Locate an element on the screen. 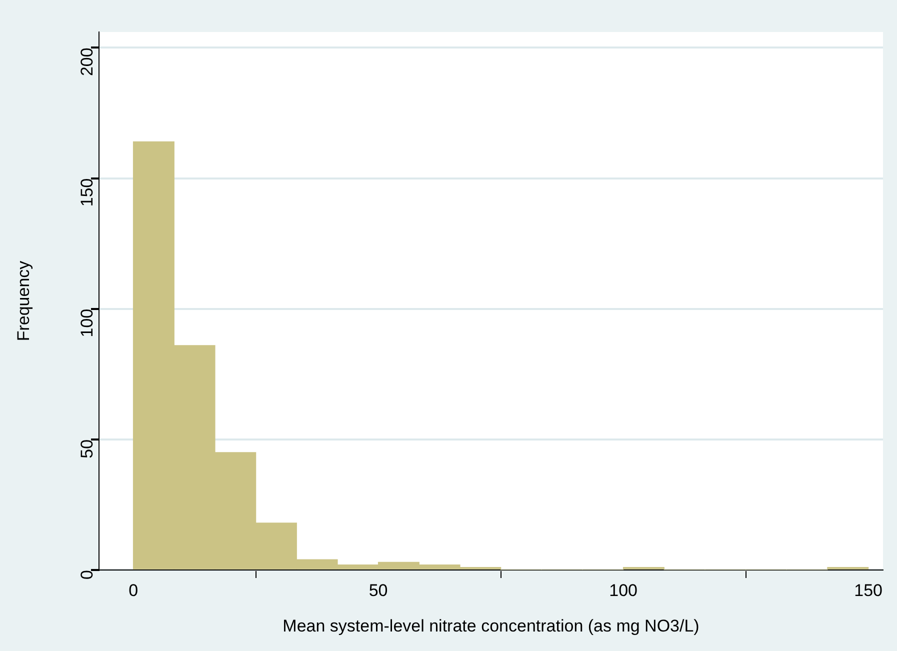 This screenshot has height=651, width=897. x-tick-label: 150 is located at coordinates (868, 590).